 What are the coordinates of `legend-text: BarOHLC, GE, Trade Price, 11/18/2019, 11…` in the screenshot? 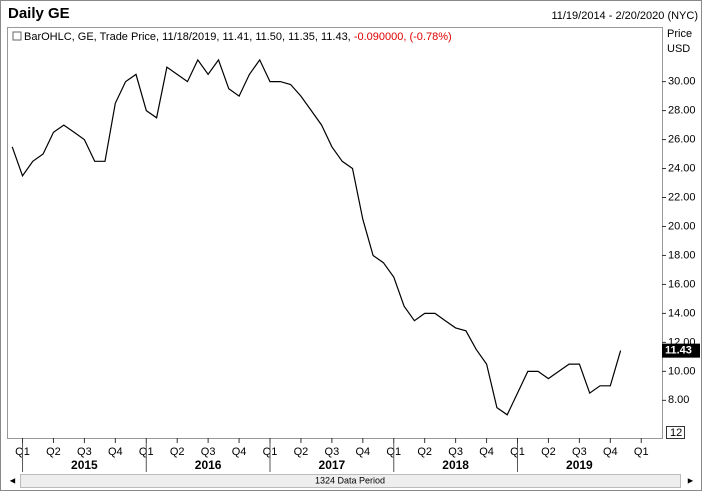 It's located at (238, 37).